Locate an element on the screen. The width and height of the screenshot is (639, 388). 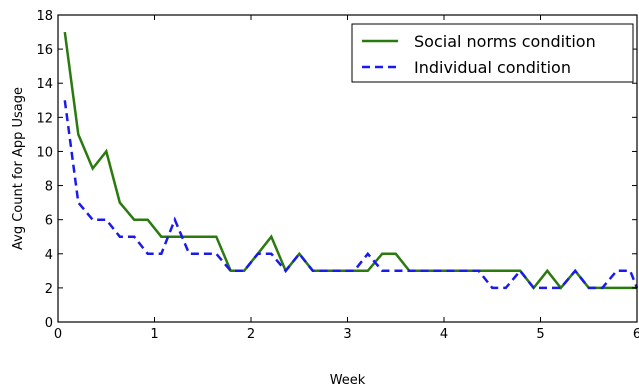
legend-label-individual: Individual condition is located at coordinates (492, 67).